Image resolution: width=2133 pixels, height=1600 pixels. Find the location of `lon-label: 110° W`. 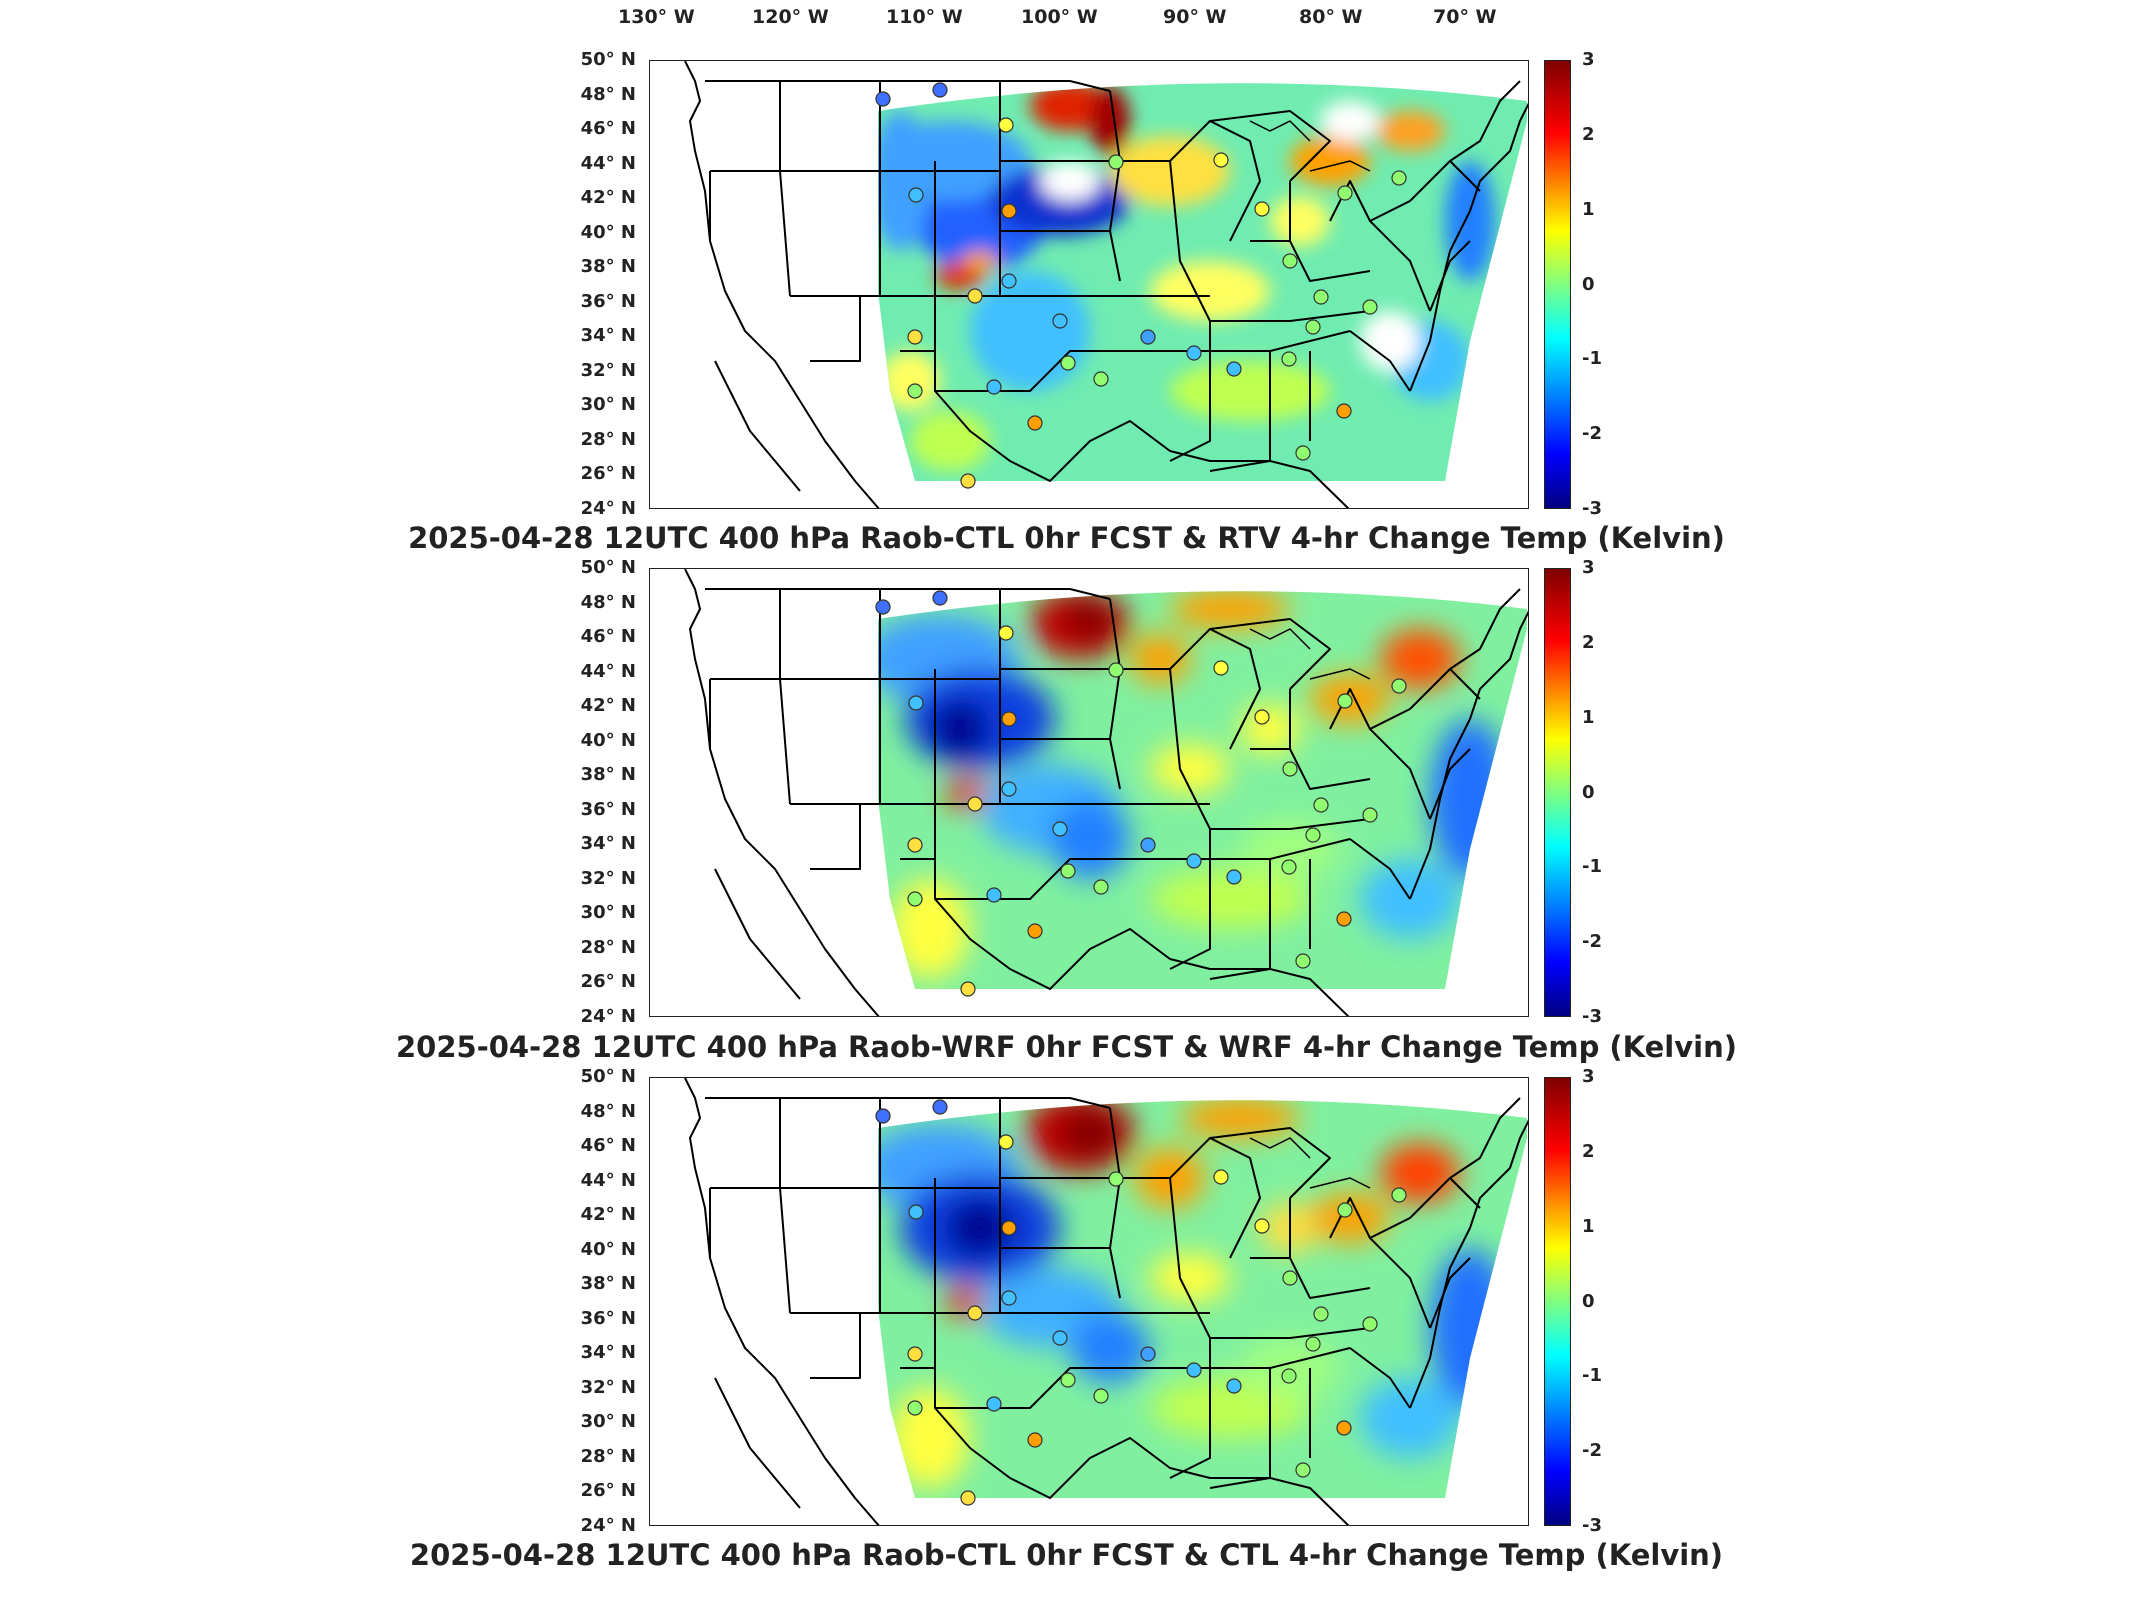

lon-label: 110° W is located at coordinates (924, 17).